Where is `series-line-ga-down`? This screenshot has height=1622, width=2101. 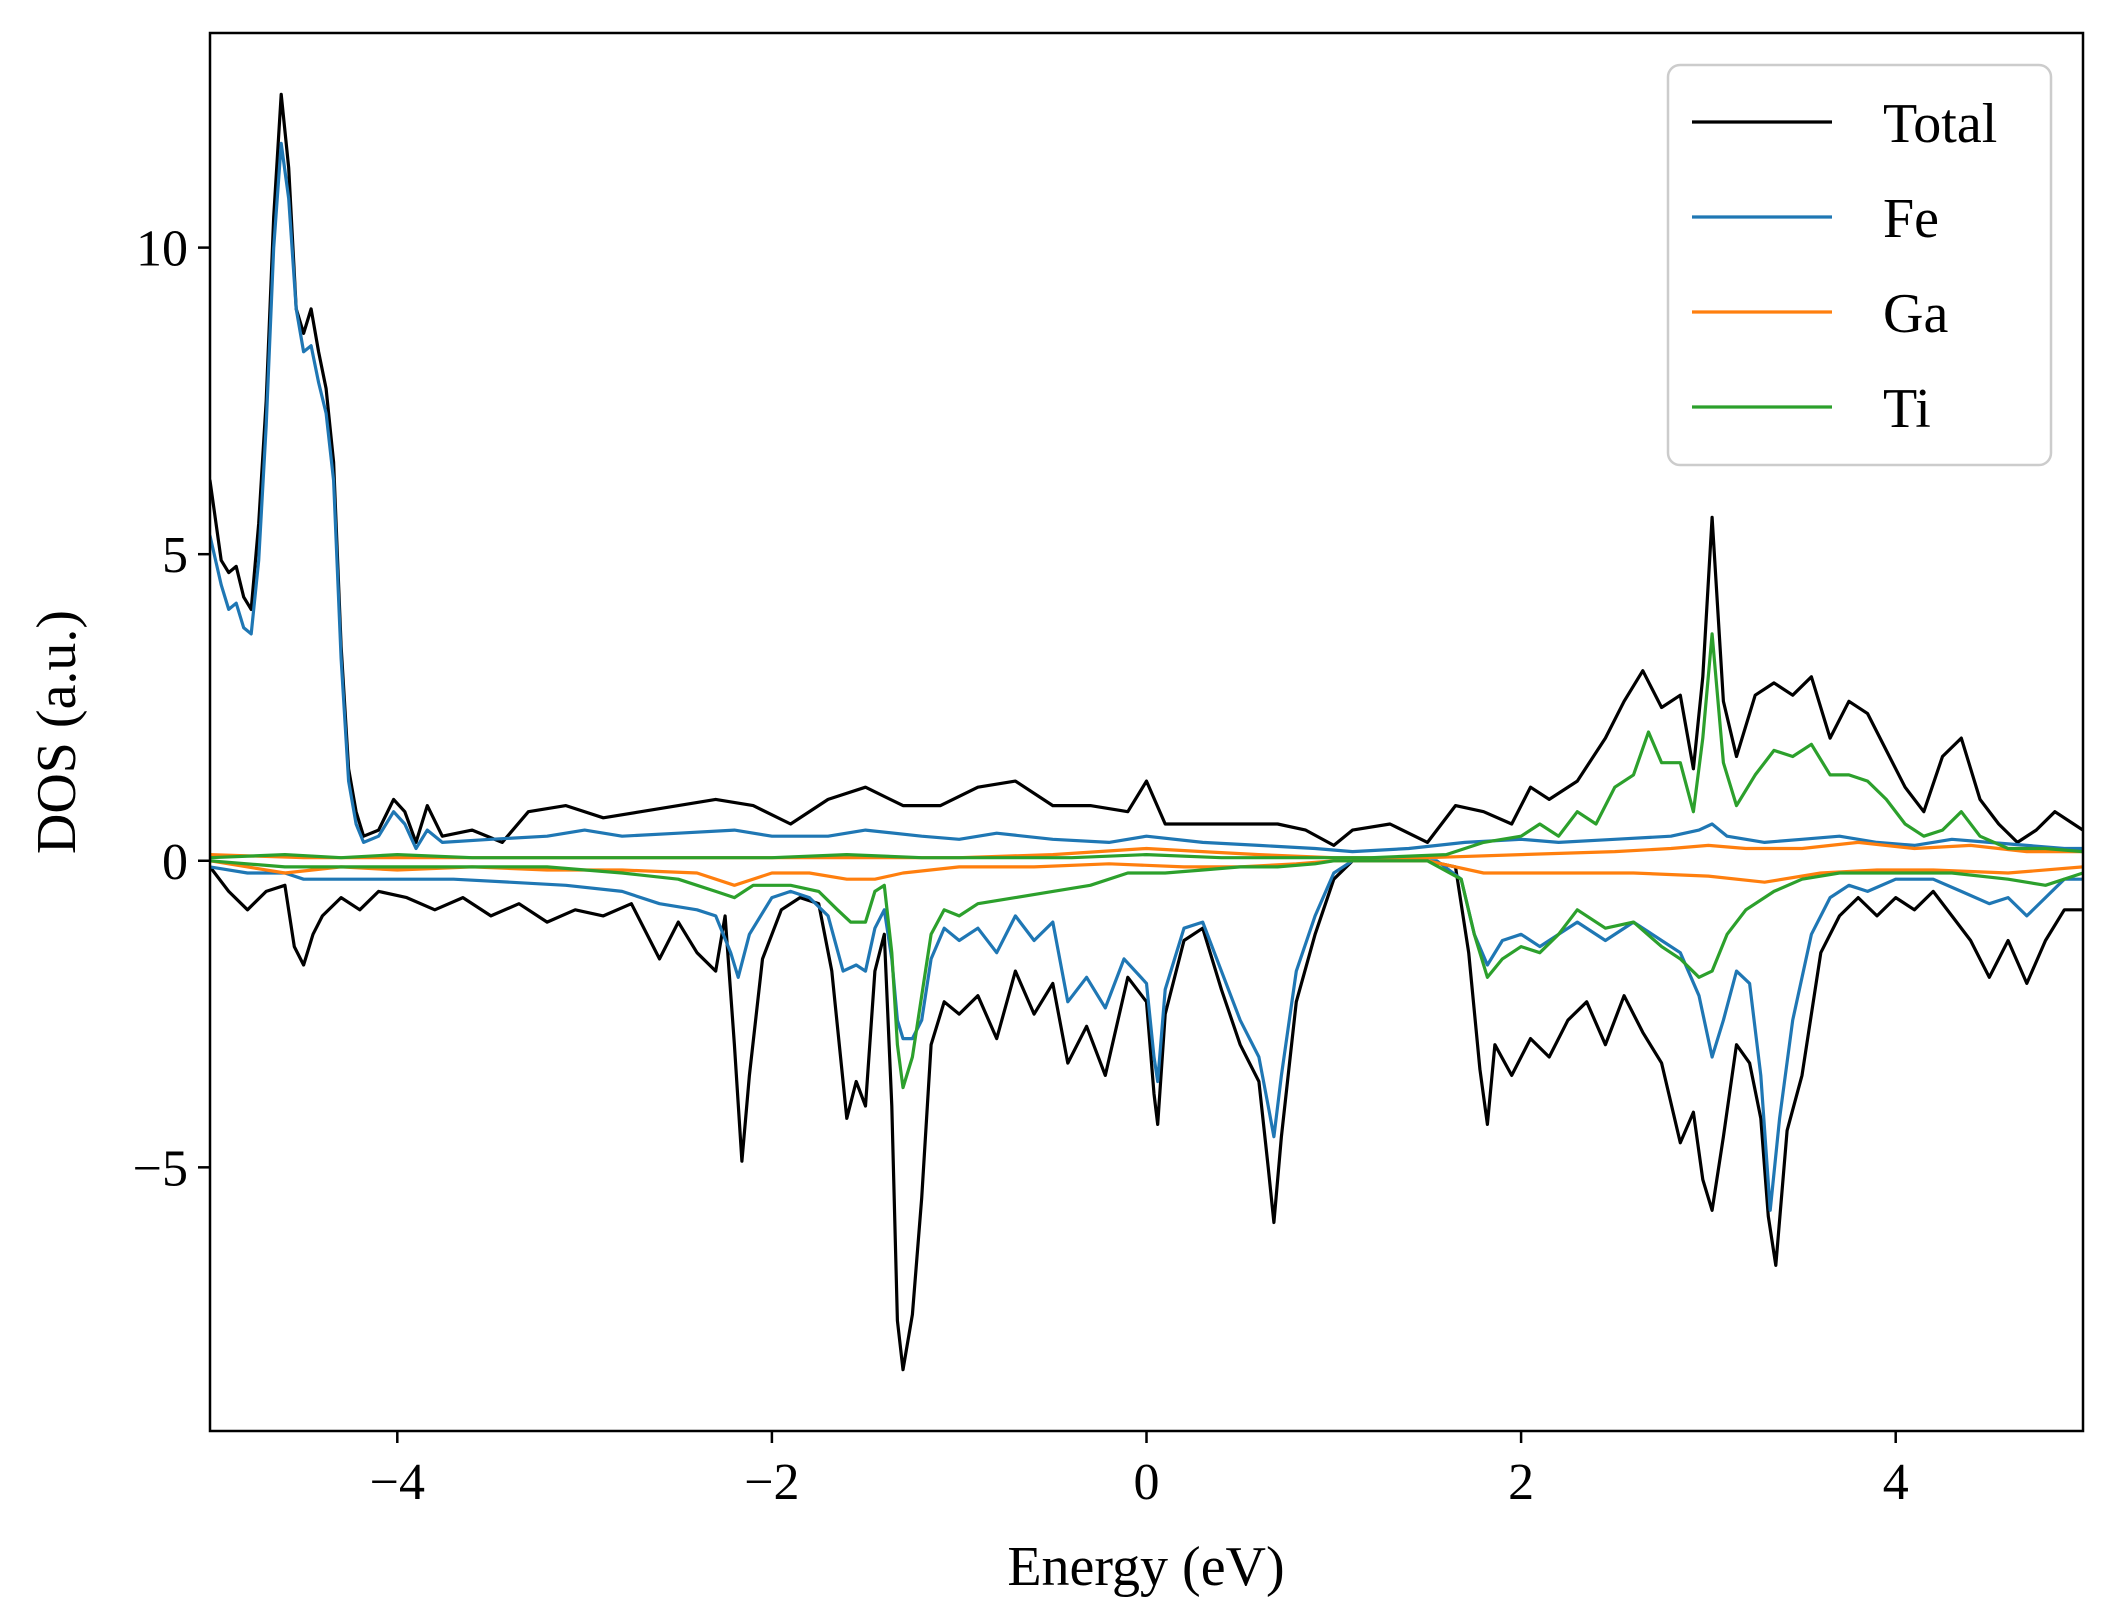 series-line-ga-down is located at coordinates (1146, 873).